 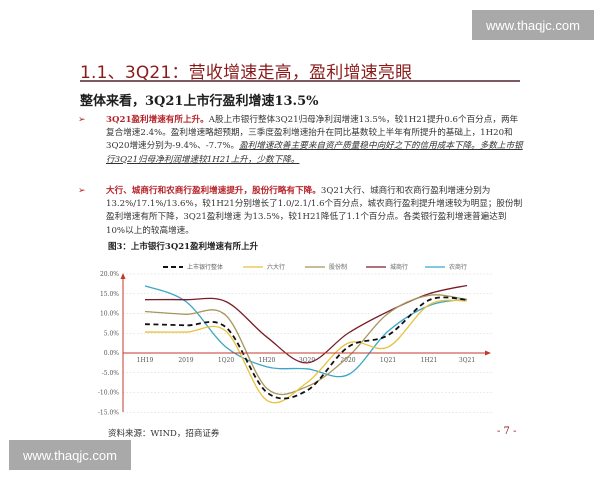 I want to click on y-tick-label: -15.0%, so click(x=108, y=412).